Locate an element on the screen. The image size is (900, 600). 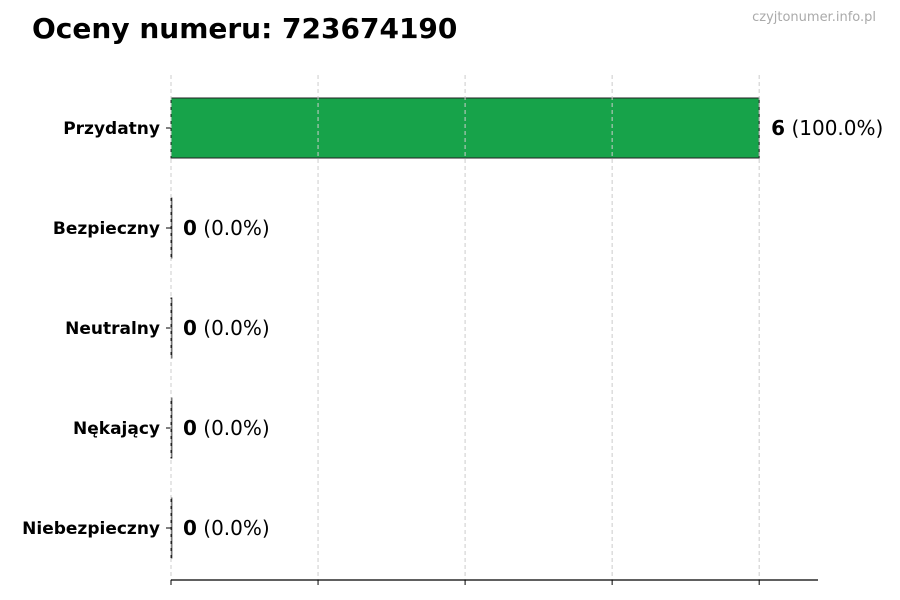
data-label: 6 (100.0%) is located at coordinates (827, 128).